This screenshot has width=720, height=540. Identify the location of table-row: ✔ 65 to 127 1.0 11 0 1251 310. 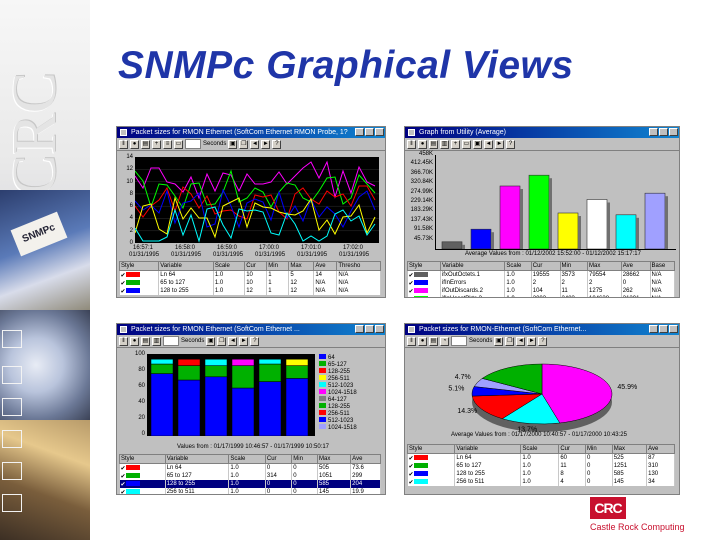
(541, 466).